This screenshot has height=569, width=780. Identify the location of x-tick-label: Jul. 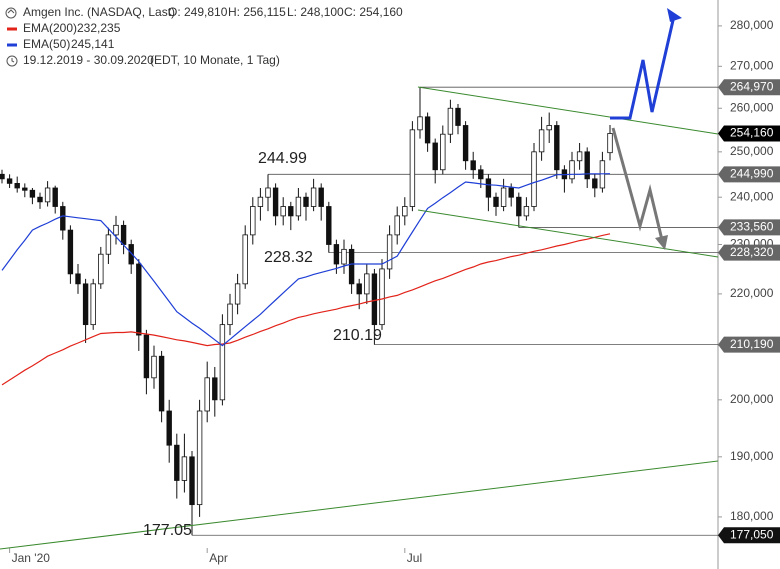
(414, 558).